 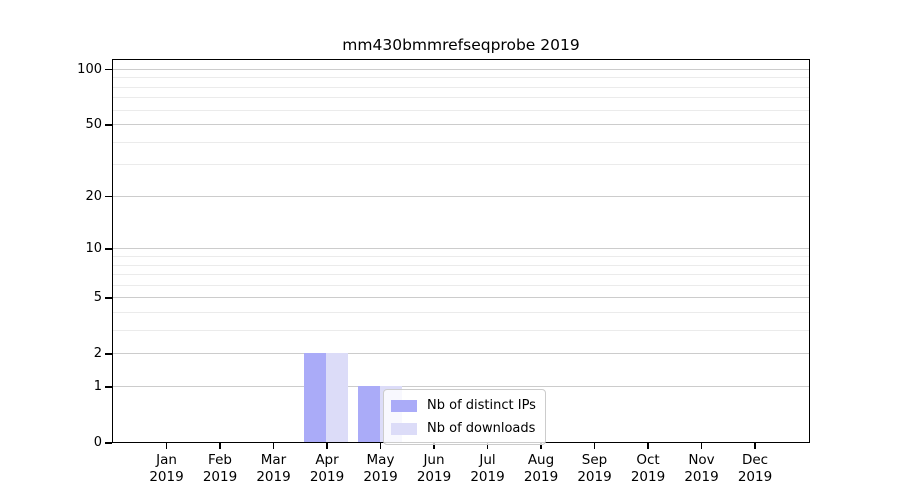 What do you see at coordinates (380, 468) in the screenshot?
I see `x-axis-tick-label: May 2019` at bounding box center [380, 468].